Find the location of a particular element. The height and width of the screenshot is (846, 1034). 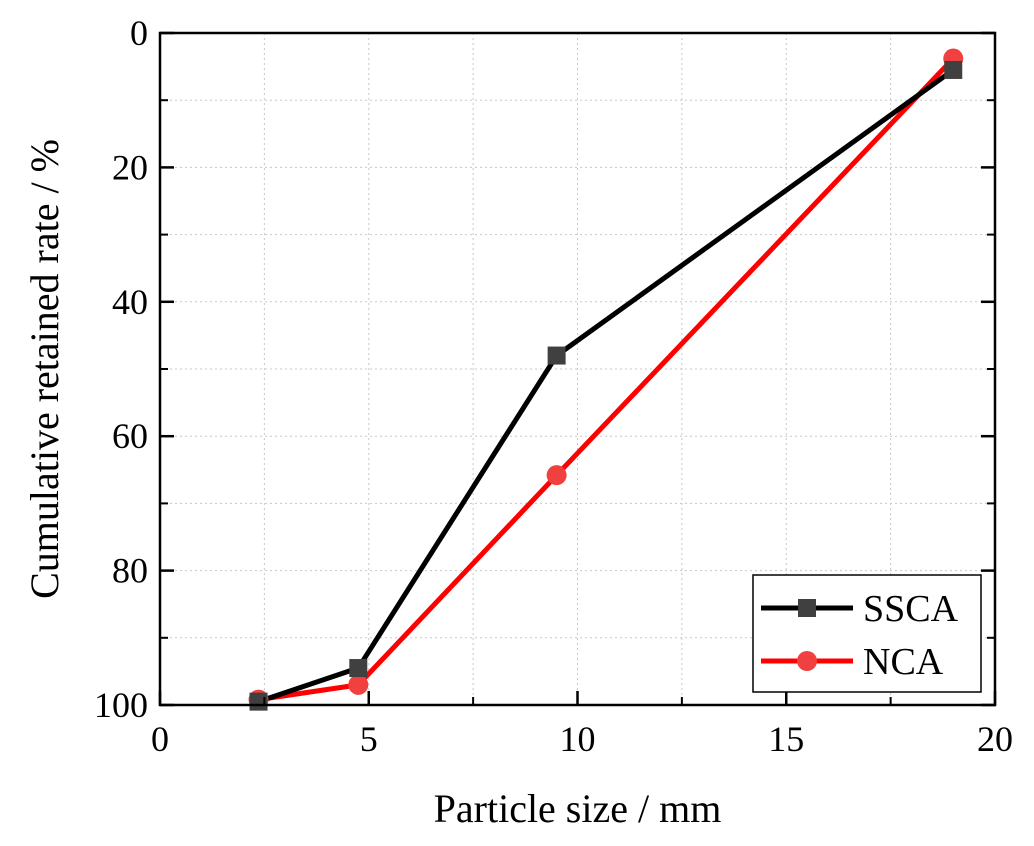

x-axis-title: Particle size / mm is located at coordinates (578, 808).